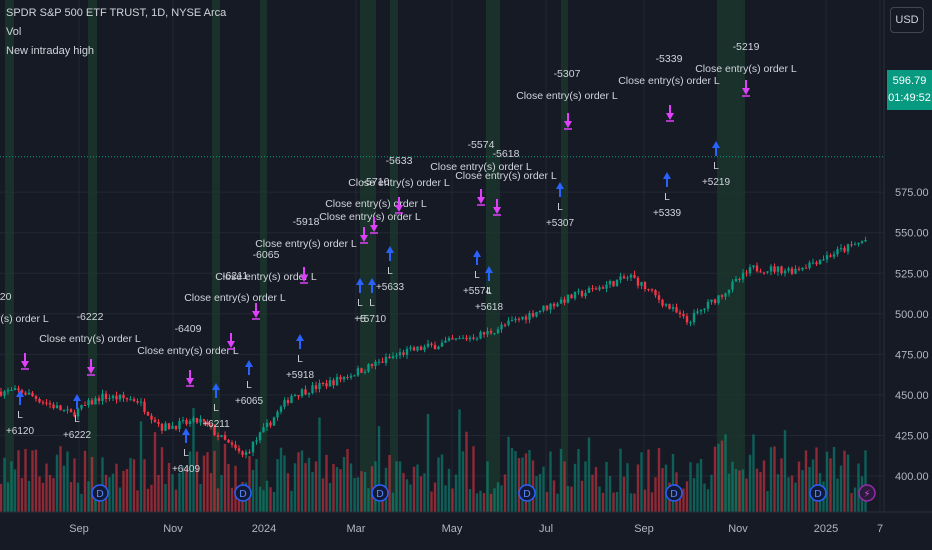  I want to click on dividend-label: D, so click(527, 494).